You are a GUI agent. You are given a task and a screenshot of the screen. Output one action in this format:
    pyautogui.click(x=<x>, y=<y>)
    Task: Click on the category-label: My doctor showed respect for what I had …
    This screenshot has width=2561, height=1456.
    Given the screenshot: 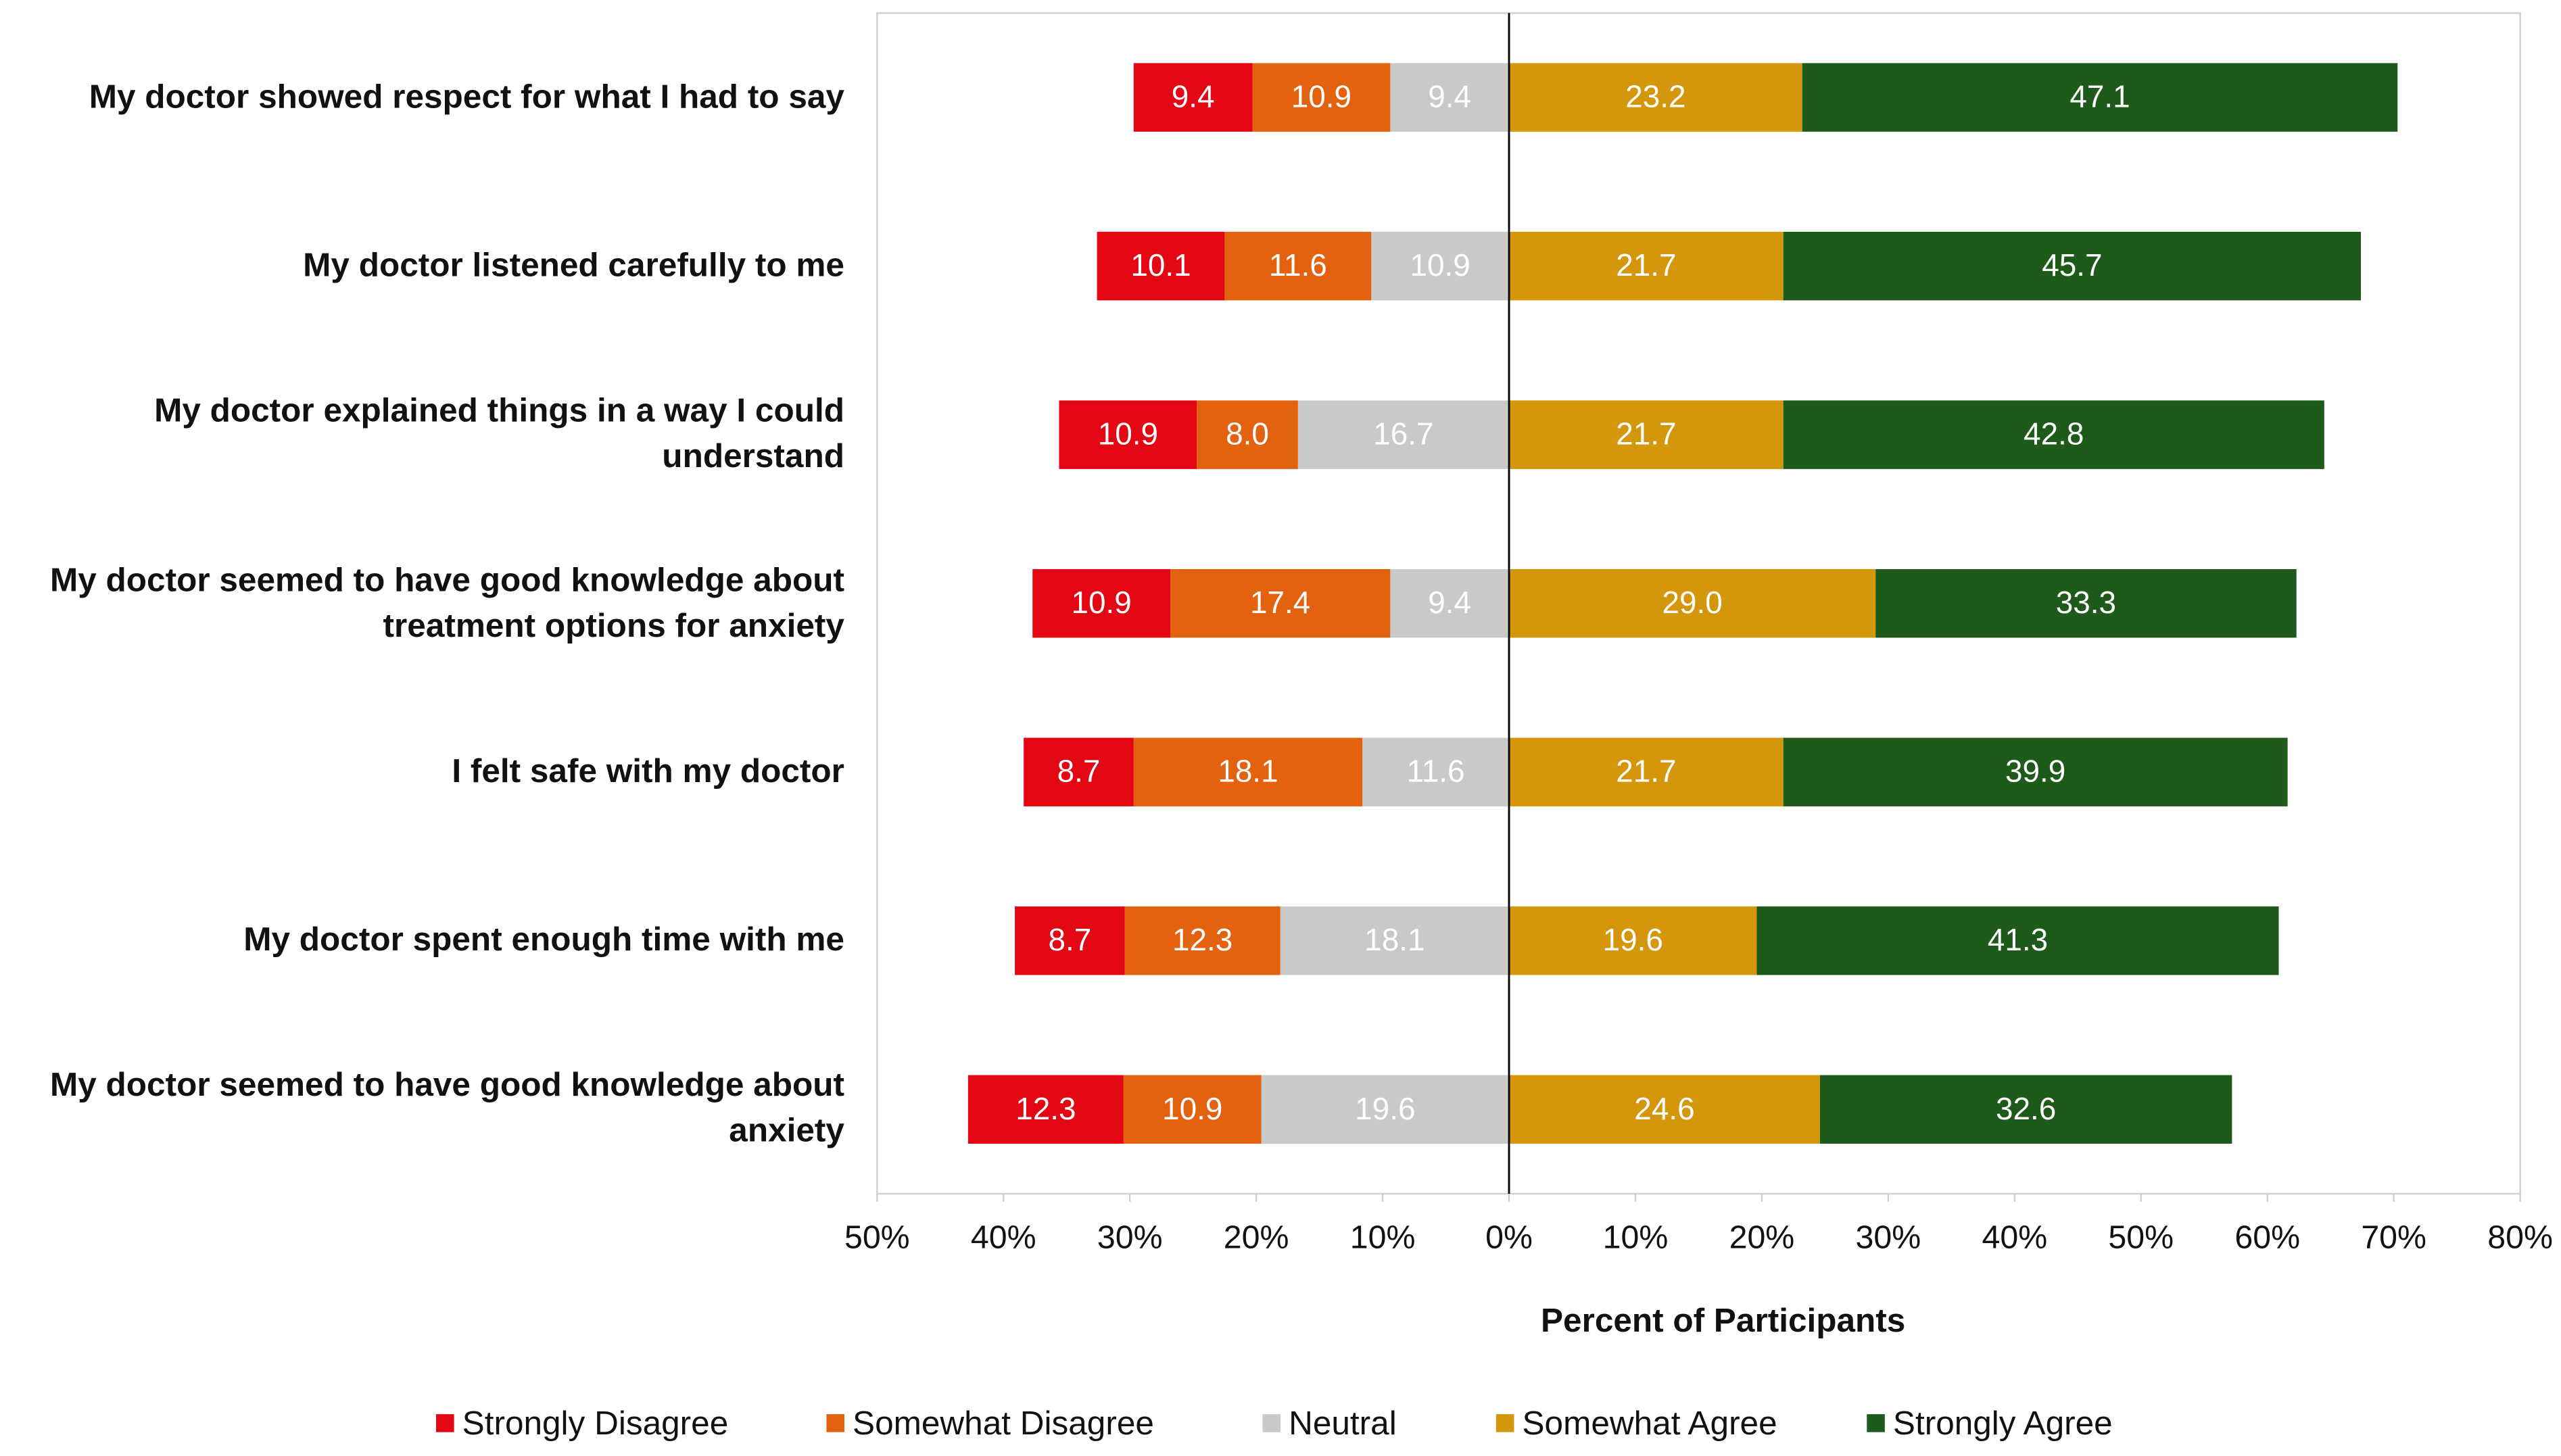 What is the action you would take?
    pyautogui.click(x=466, y=97)
    